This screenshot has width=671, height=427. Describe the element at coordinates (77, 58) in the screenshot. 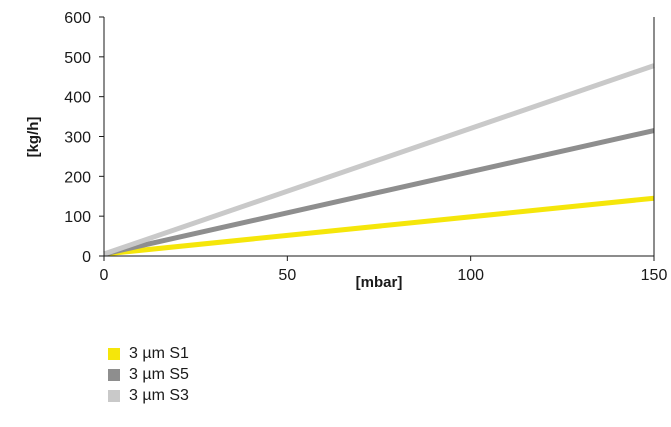

I see `y-tick-label: 500` at that location.